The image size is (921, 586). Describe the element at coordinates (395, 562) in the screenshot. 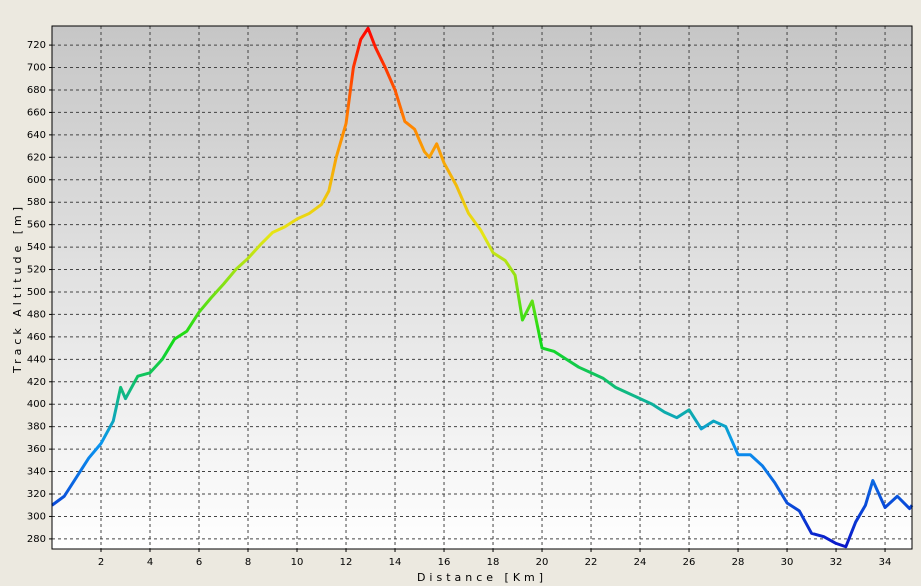

I see `x-tick-label: 14` at that location.